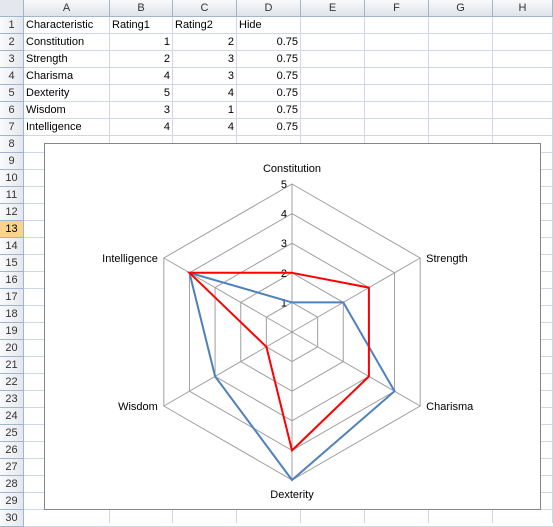 Image resolution: width=553 pixels, height=527 pixels. Describe the element at coordinates (284, 185) in the screenshot. I see `radar-tick-label: 5` at that location.